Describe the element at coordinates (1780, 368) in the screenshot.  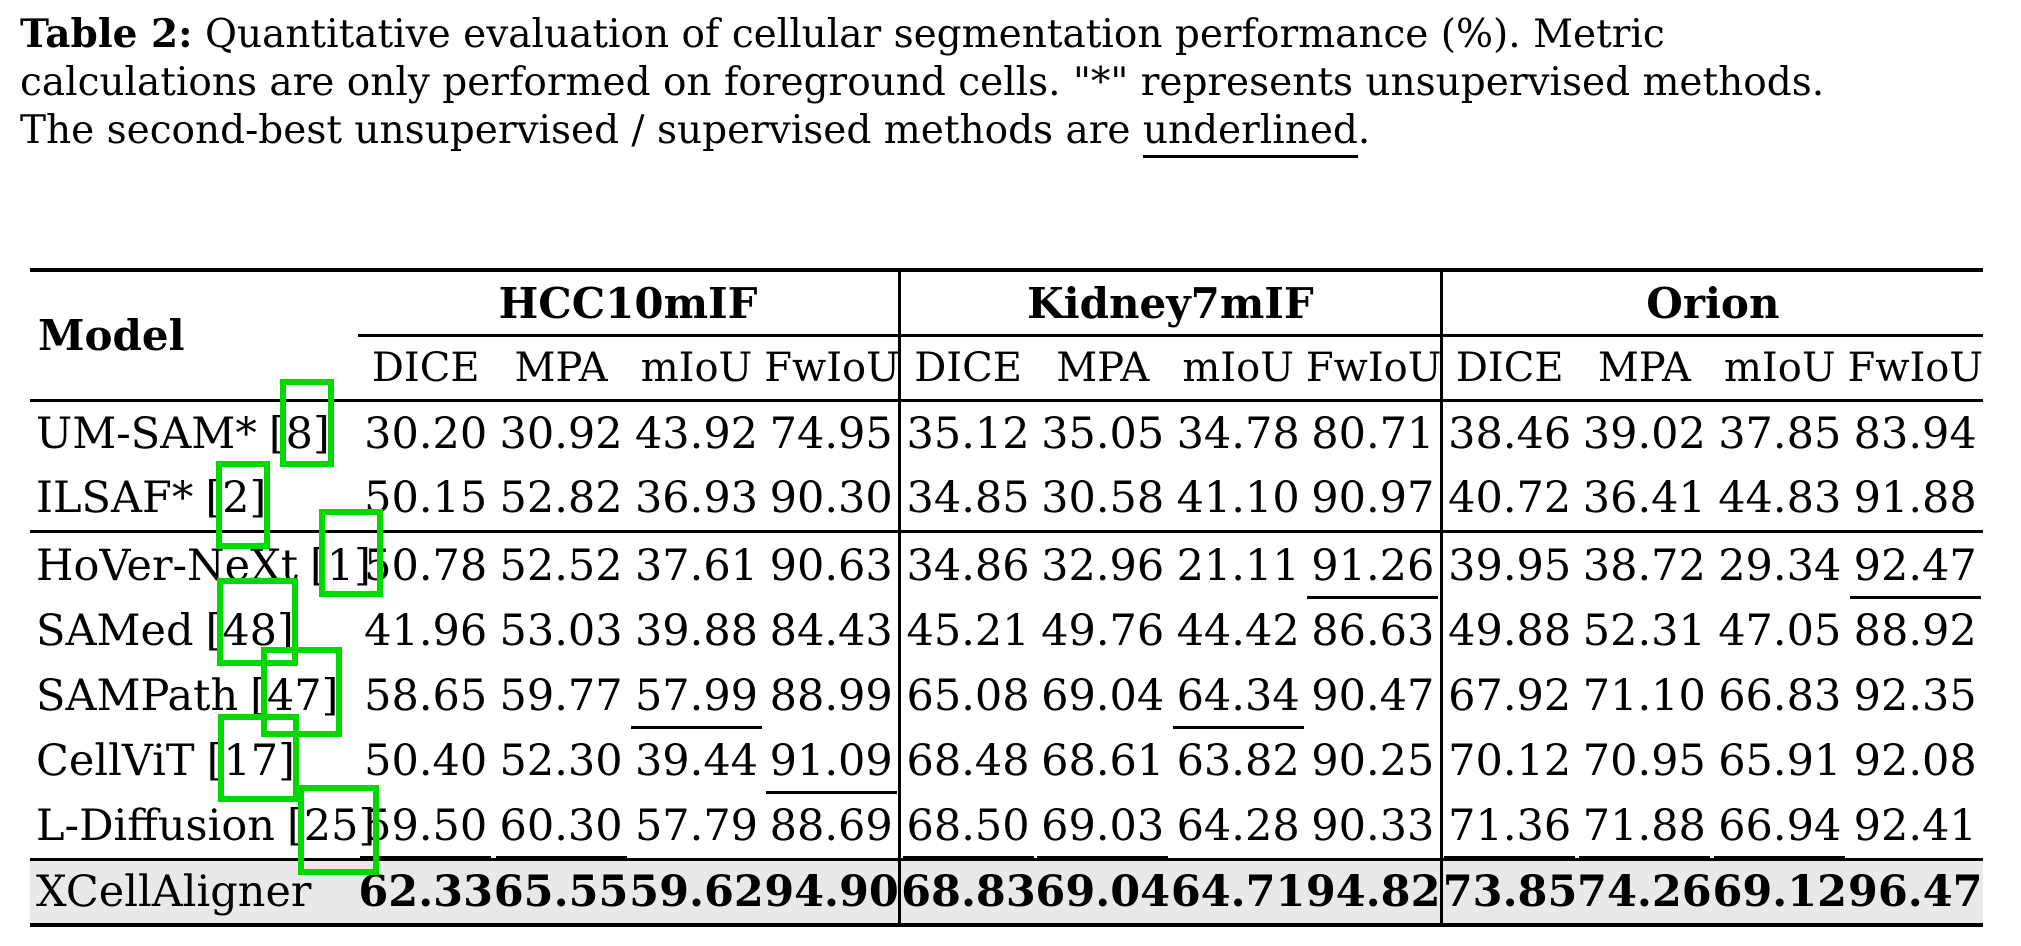
I see `metric-header-orion-miou: mIoU` at that location.